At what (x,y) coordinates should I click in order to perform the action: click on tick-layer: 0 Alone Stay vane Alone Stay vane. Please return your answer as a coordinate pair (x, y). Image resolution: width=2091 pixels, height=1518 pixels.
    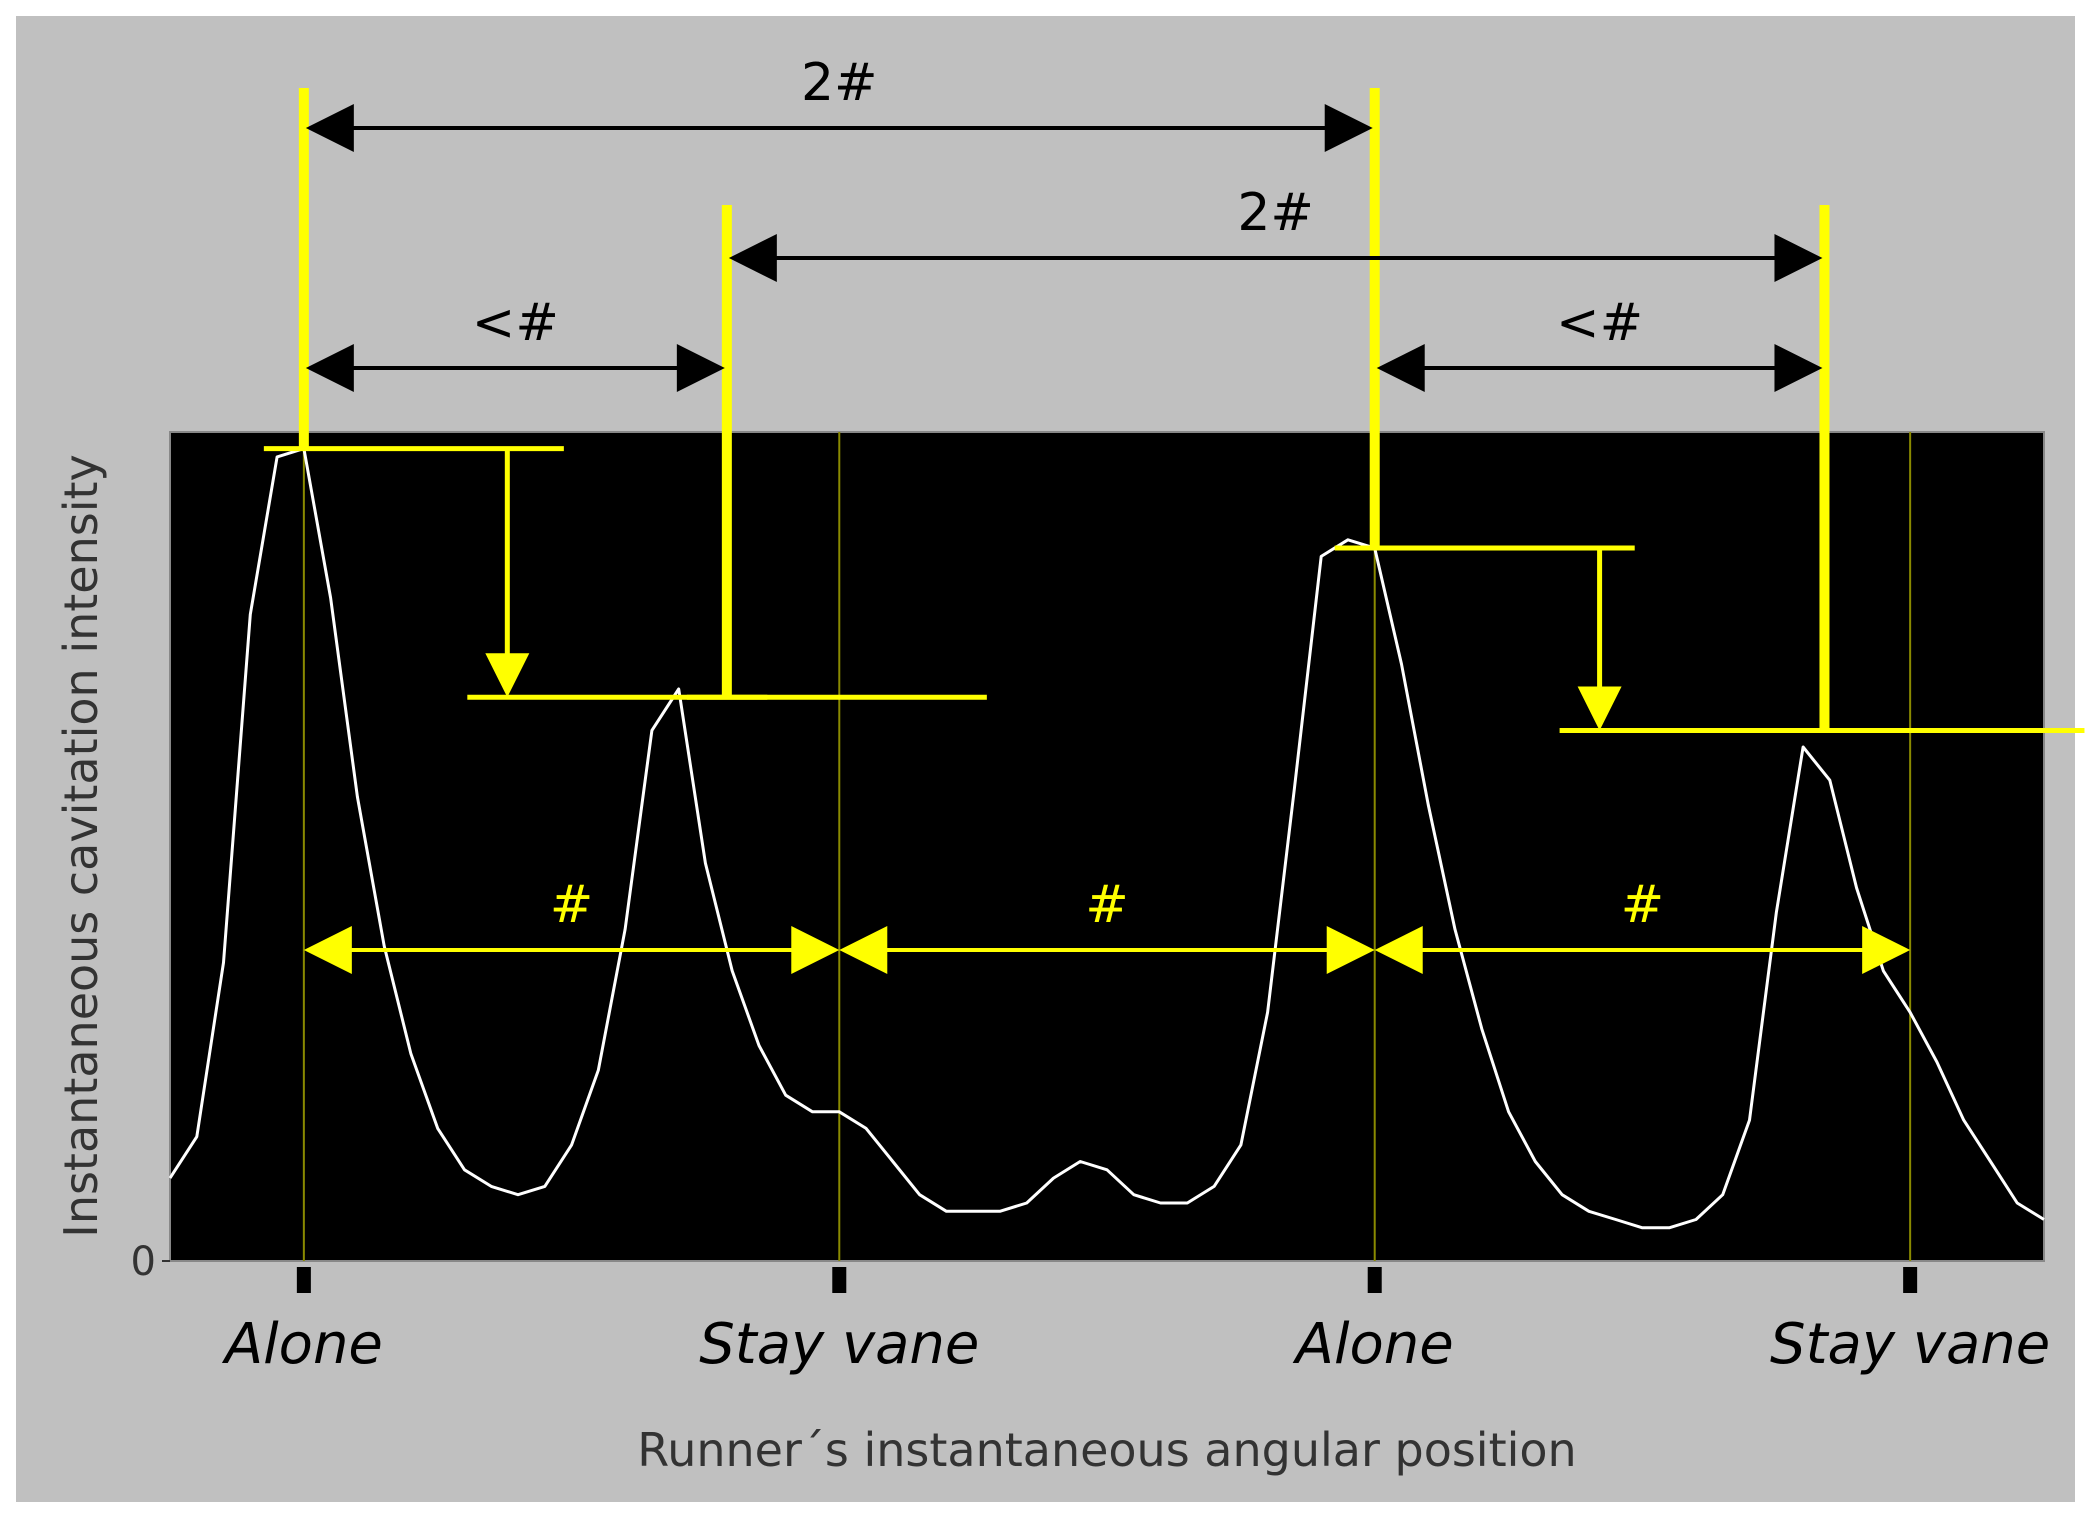
    Looking at the image, I should click on (1091, 1308).